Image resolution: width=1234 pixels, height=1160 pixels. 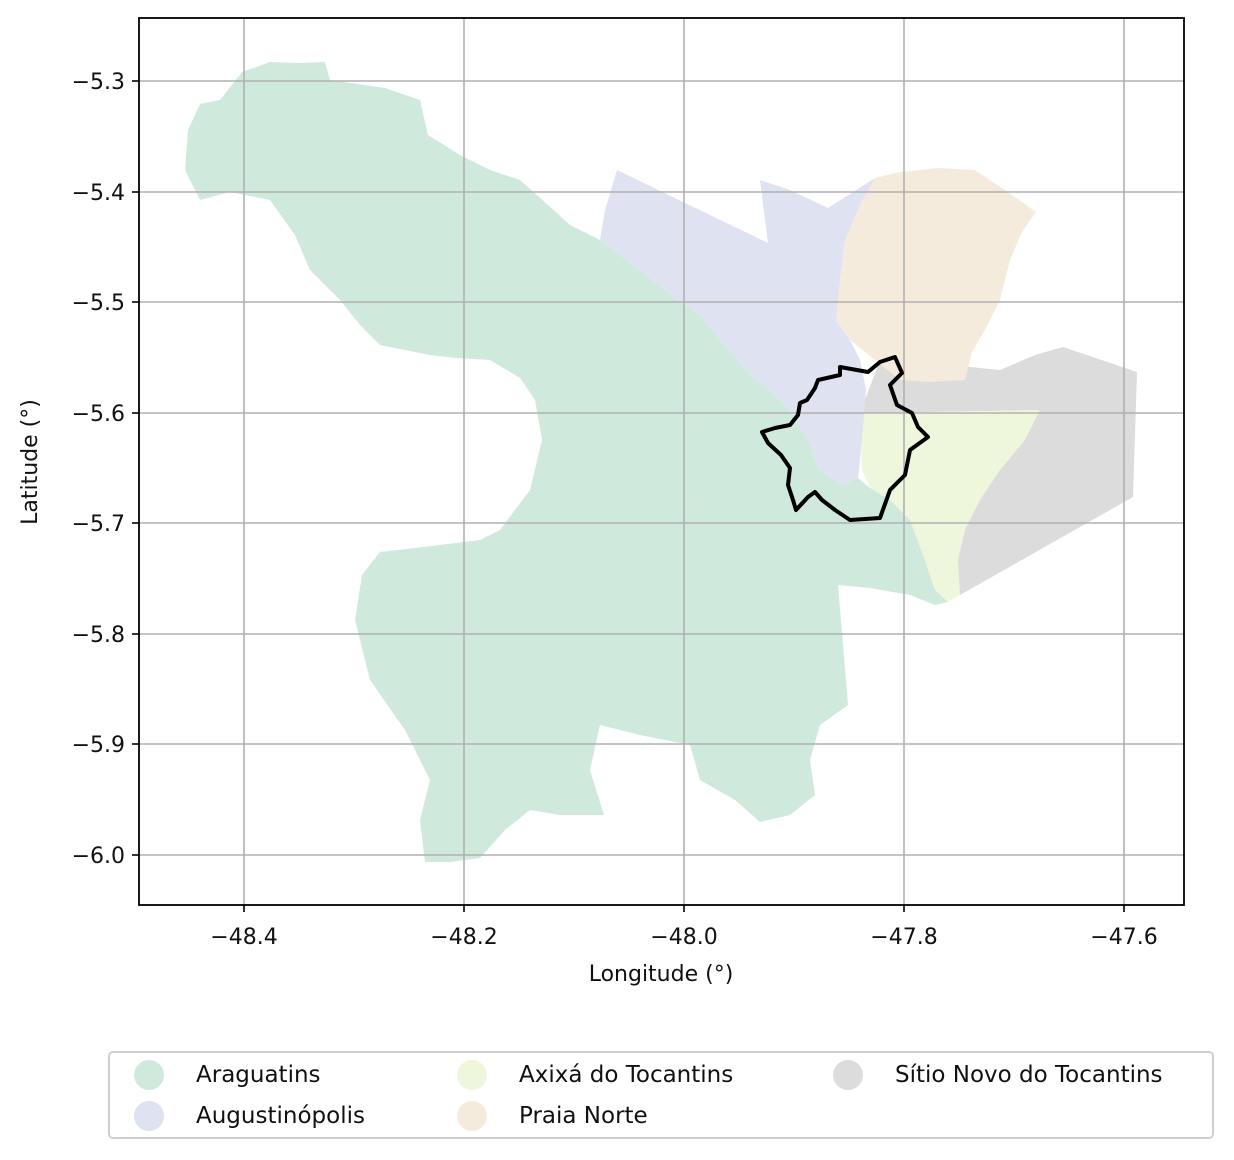 What do you see at coordinates (950, 506) in the screenshot?
I see `region-axixa-do-tocantins` at bounding box center [950, 506].